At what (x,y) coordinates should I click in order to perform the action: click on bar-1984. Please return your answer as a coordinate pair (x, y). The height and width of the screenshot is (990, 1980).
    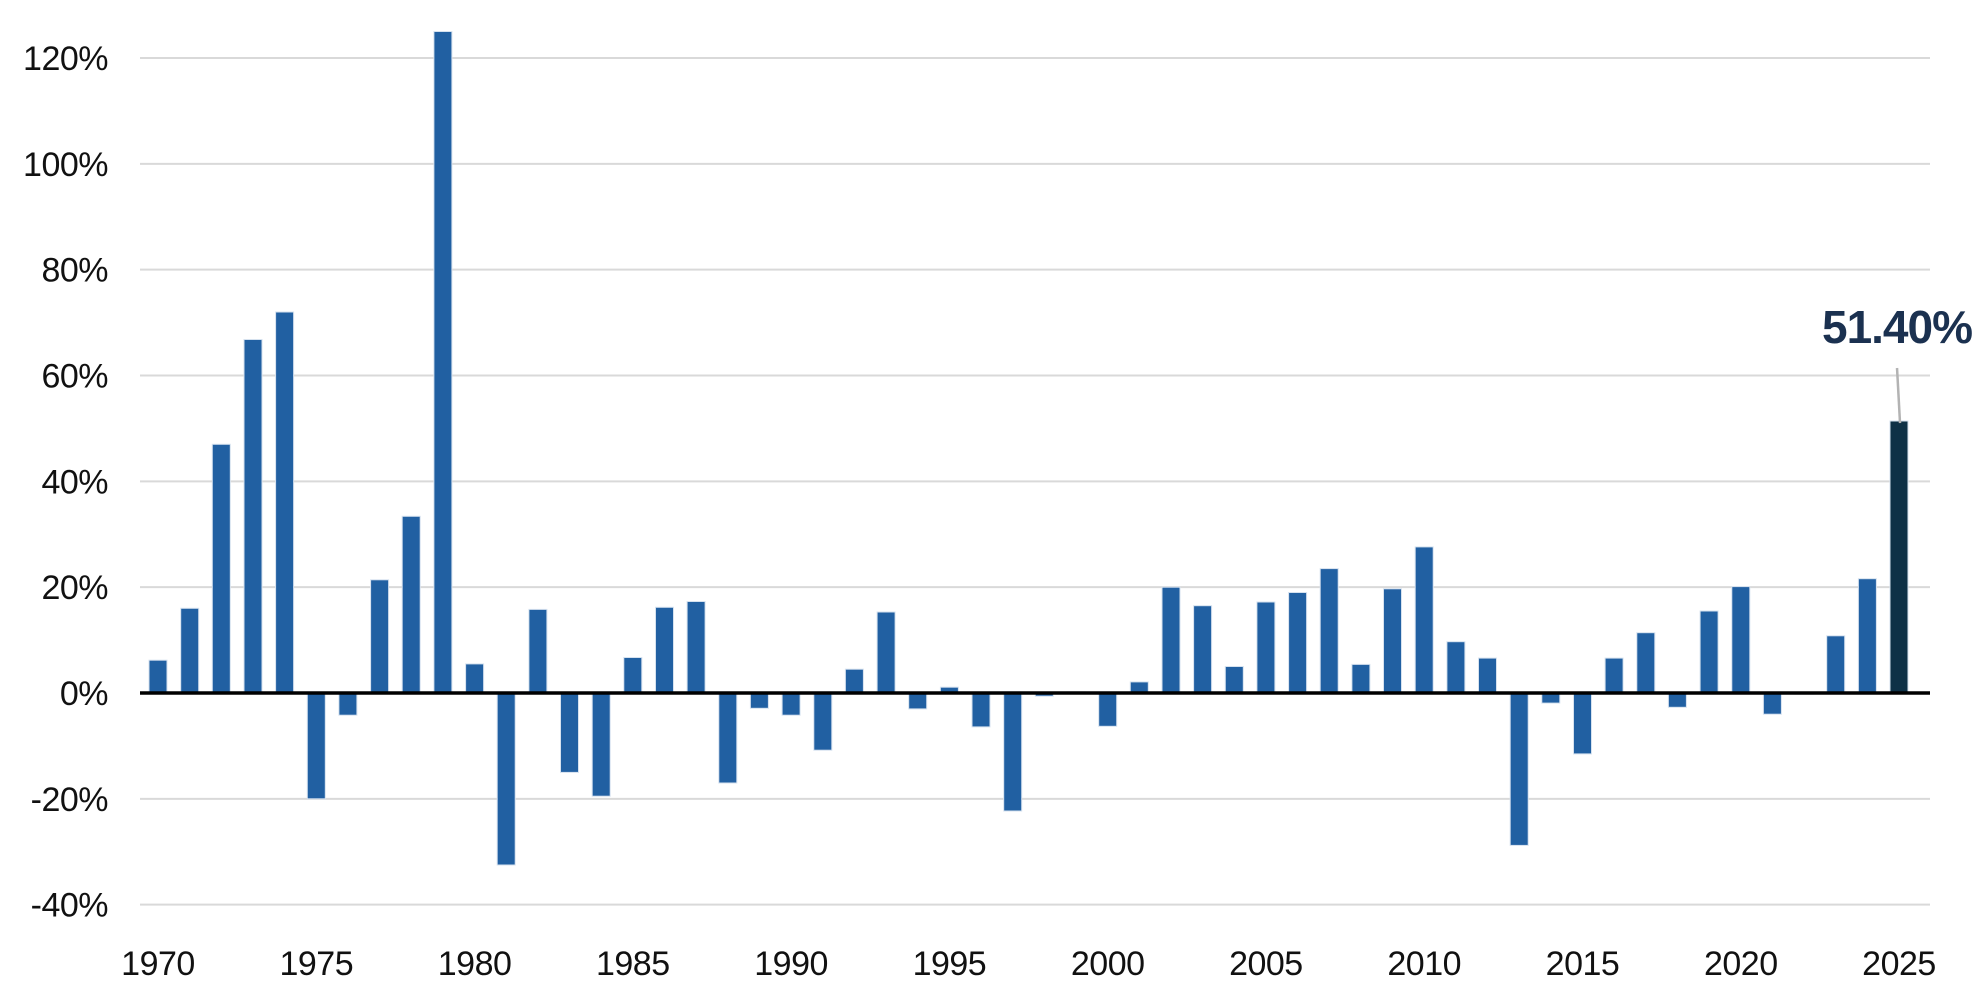
    Looking at the image, I should click on (601, 744).